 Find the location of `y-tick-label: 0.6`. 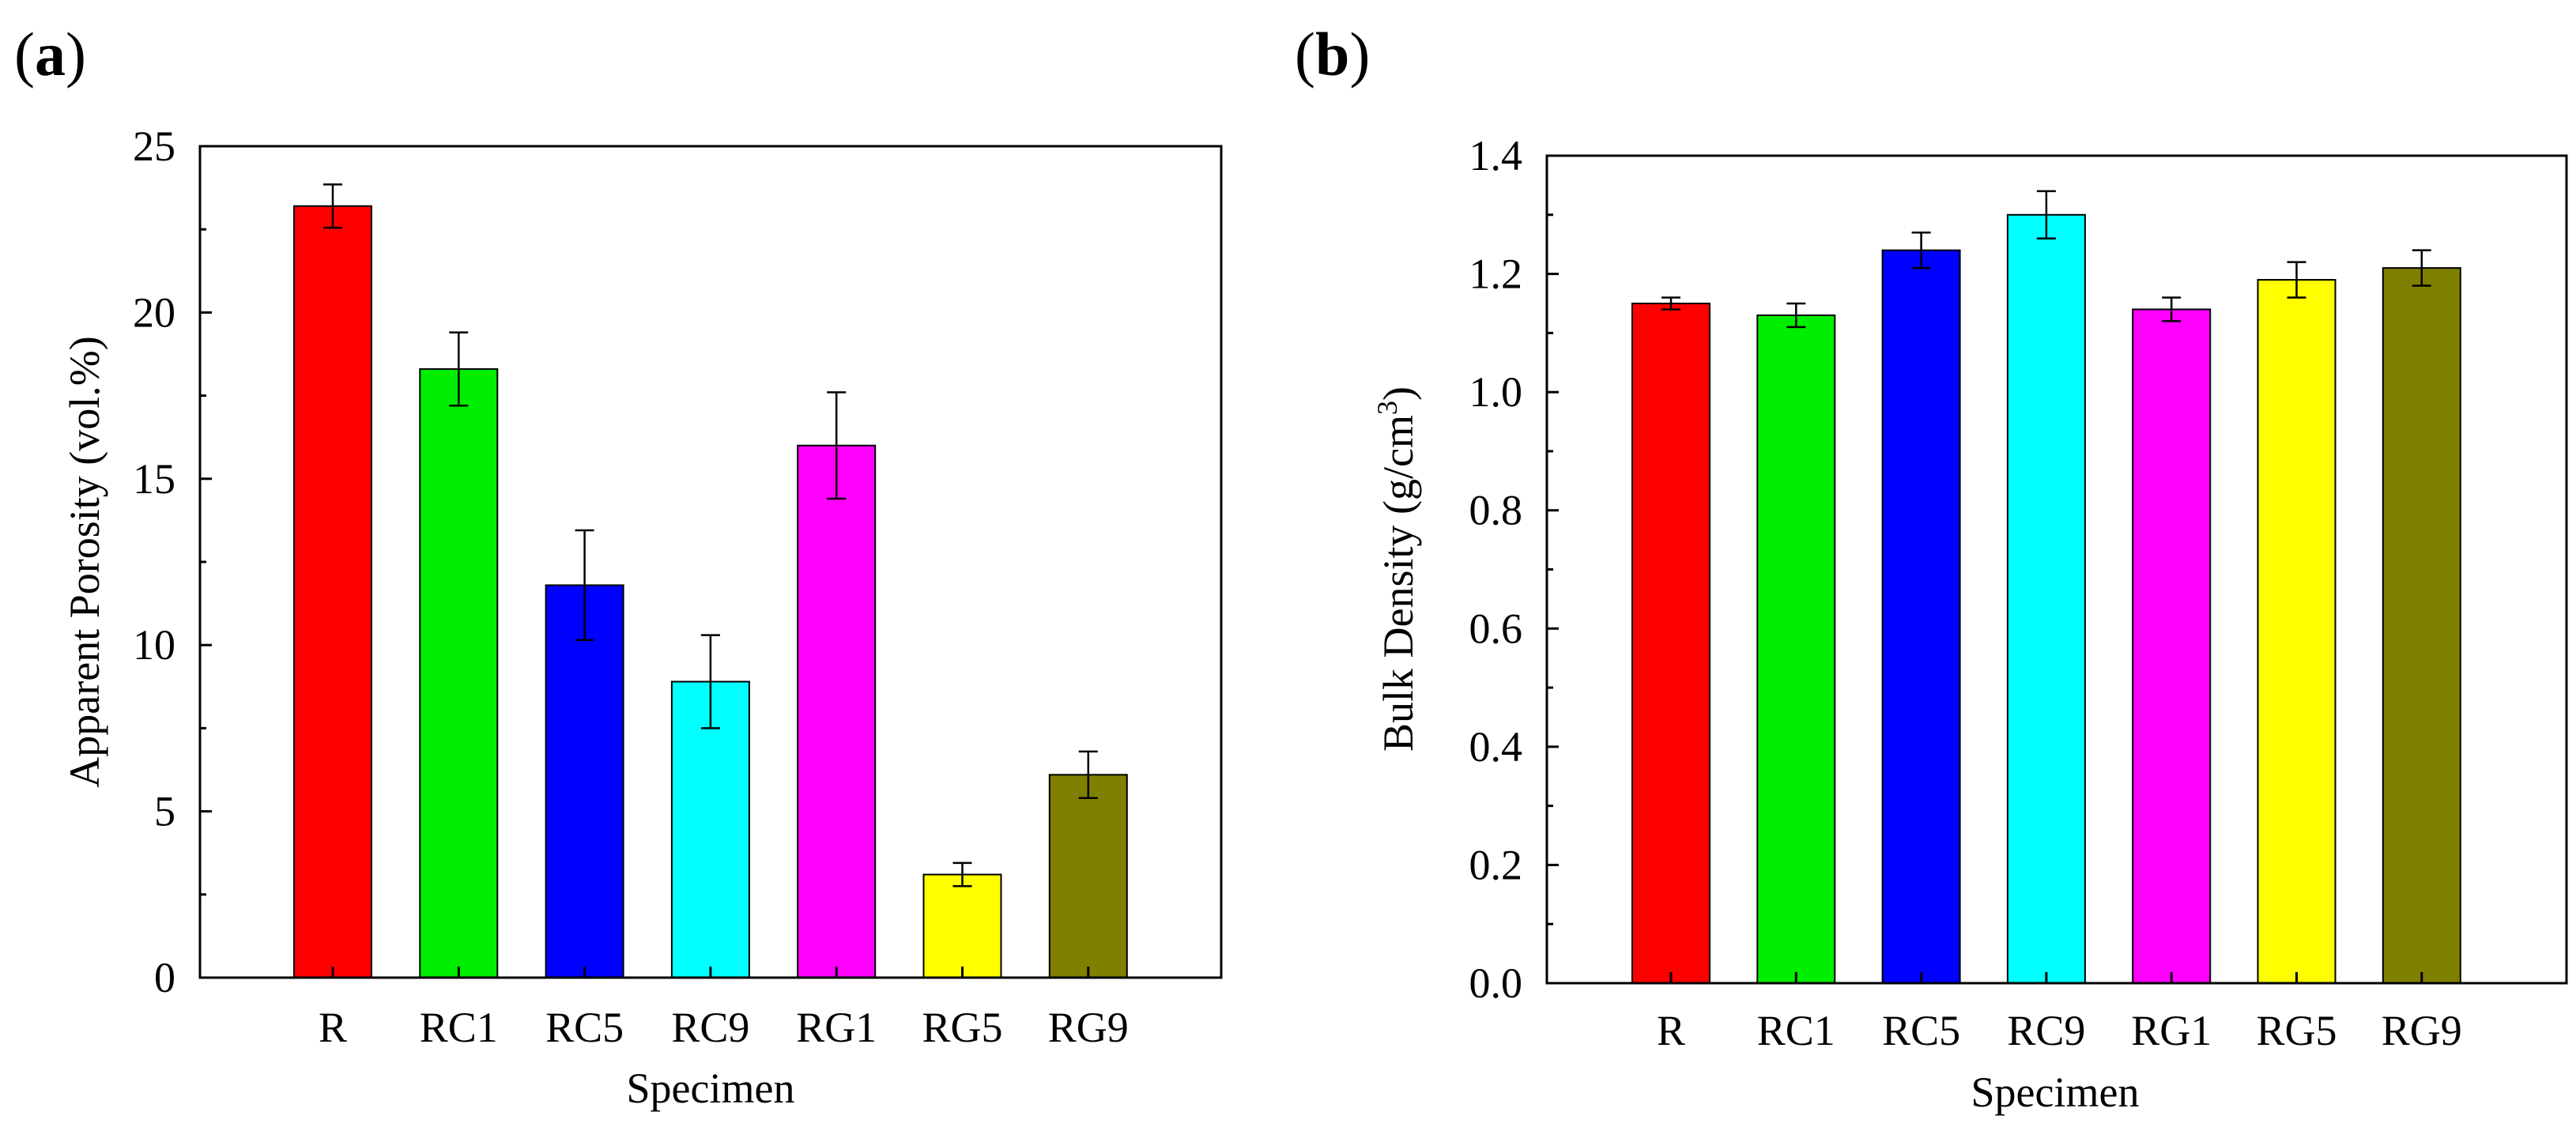

y-tick-label: 0.6 is located at coordinates (1496, 628).